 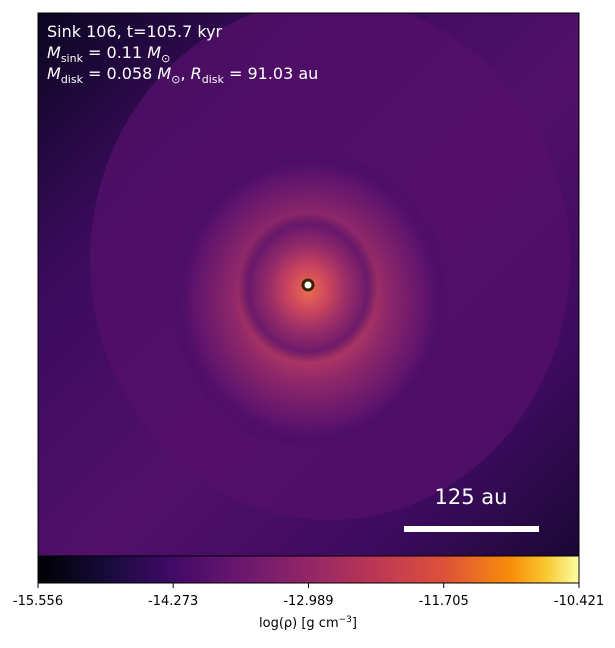 What do you see at coordinates (38, 601) in the screenshot?
I see `tick-label: -15.556` at bounding box center [38, 601].